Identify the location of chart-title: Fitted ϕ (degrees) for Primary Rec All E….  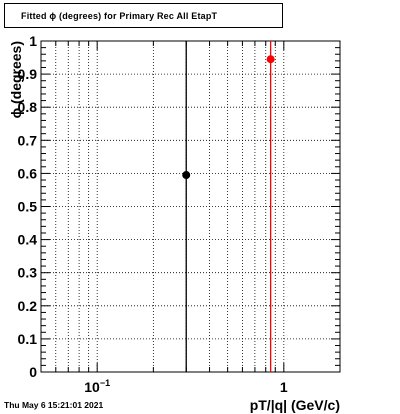
(119, 15).